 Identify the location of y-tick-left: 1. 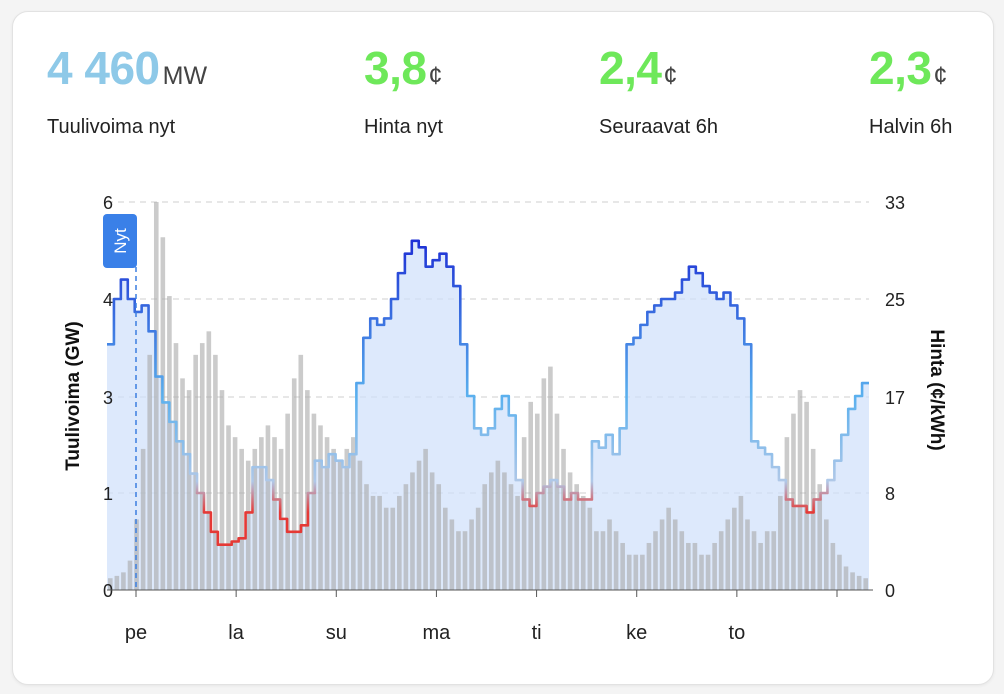
(108, 494).